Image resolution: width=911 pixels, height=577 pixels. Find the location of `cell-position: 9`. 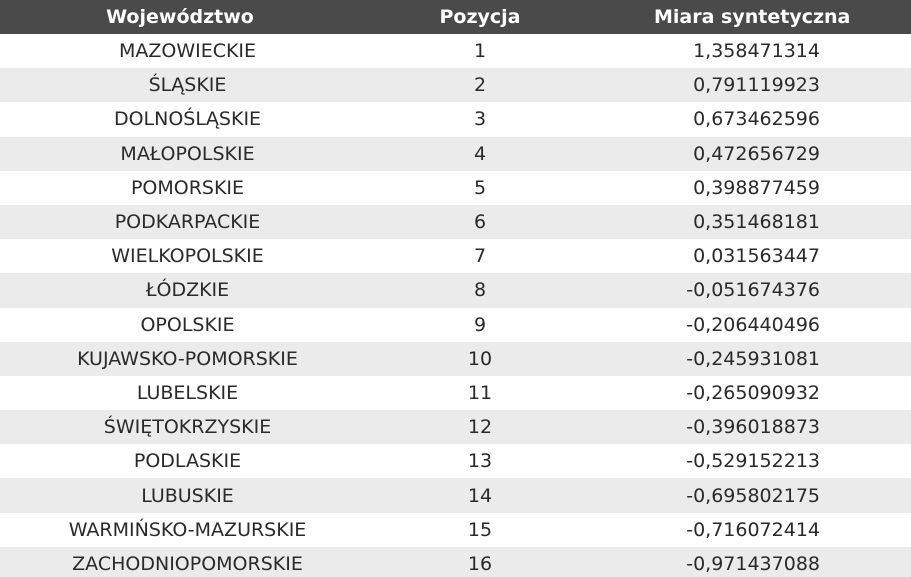

cell-position: 9 is located at coordinates (480, 324).